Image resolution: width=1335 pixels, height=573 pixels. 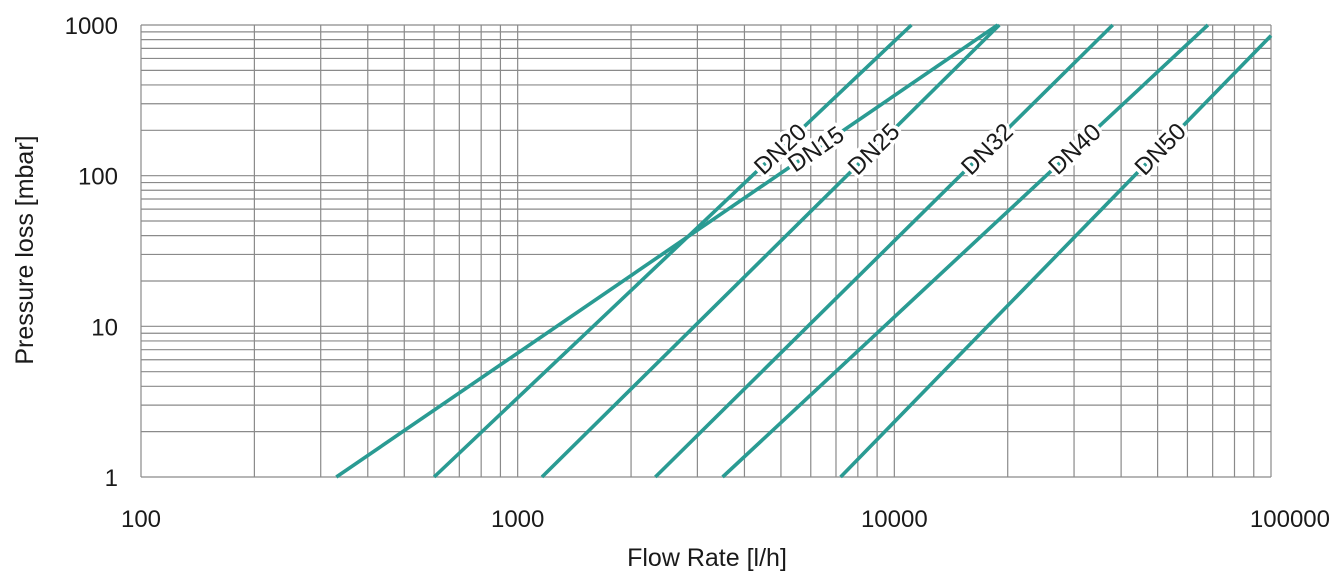 I want to click on y-tick-label: 1, so click(x=111, y=478).